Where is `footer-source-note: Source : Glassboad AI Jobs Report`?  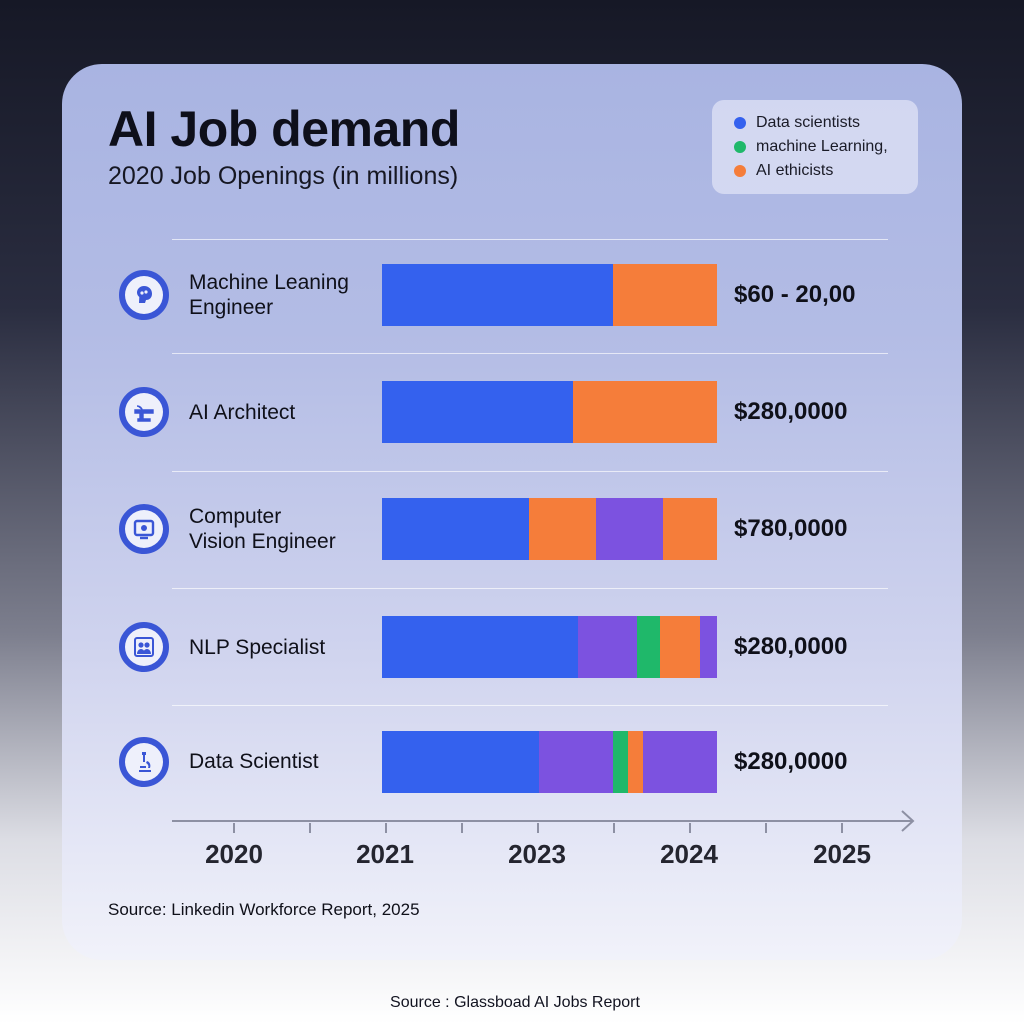 footer-source-note: Source : Glassboad AI Jobs Report is located at coordinates (515, 1002).